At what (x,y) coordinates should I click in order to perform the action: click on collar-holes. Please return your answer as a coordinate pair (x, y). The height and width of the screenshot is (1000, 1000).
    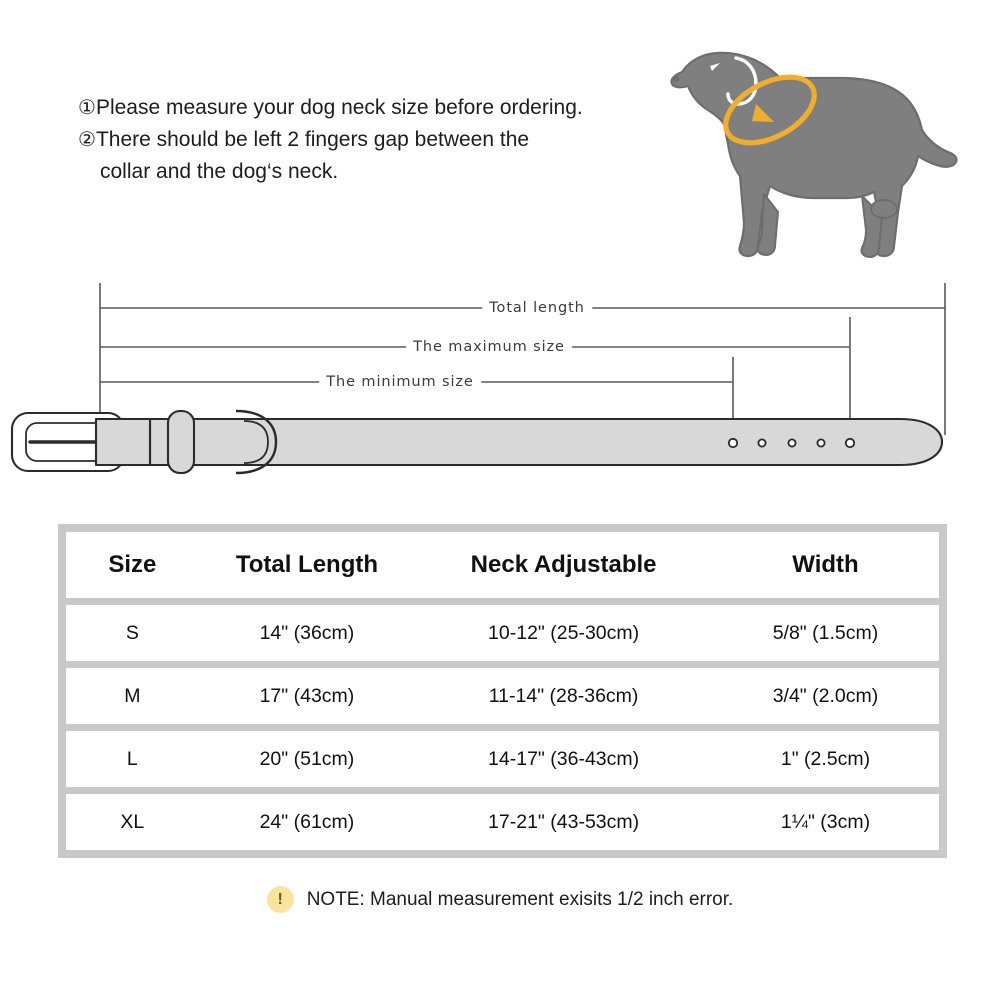
    Looking at the image, I should click on (791, 443).